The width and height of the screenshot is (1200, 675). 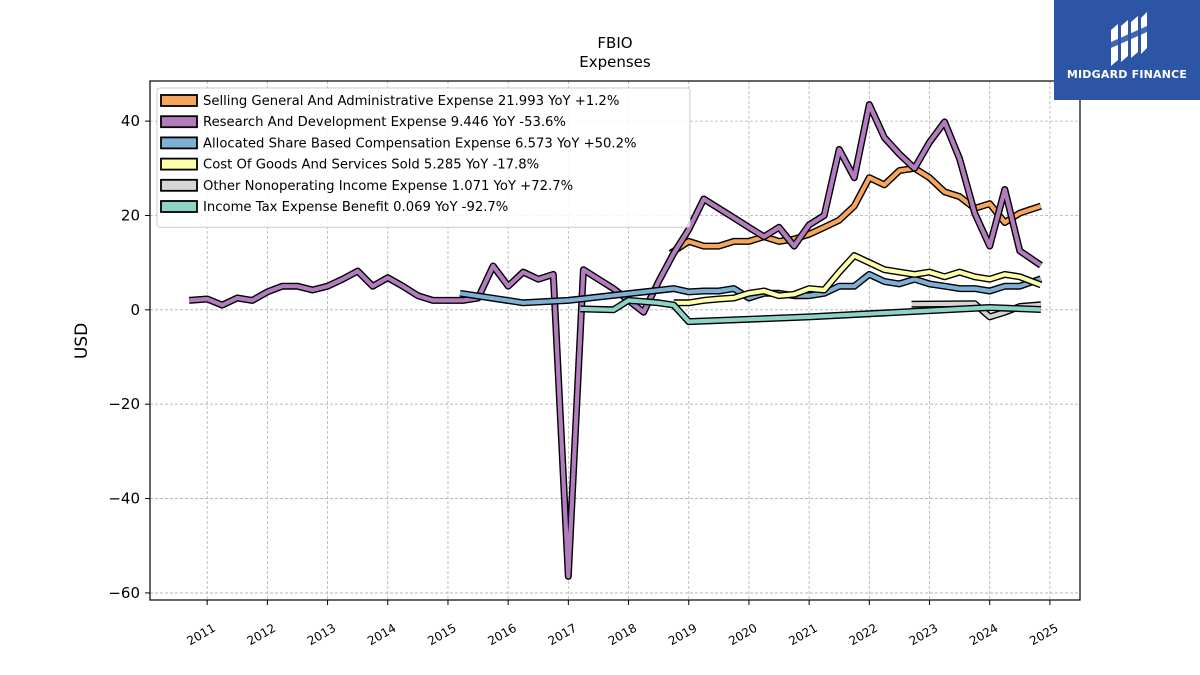 I want to click on legend-box, so click(x=423, y=157).